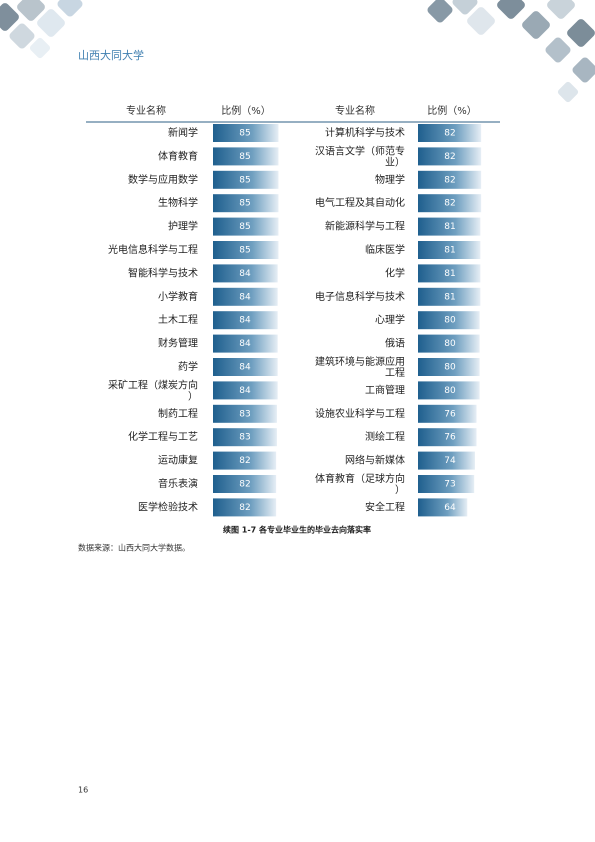 This screenshot has width=595, height=842. I want to click on major-name: 俄语, so click(395, 344).